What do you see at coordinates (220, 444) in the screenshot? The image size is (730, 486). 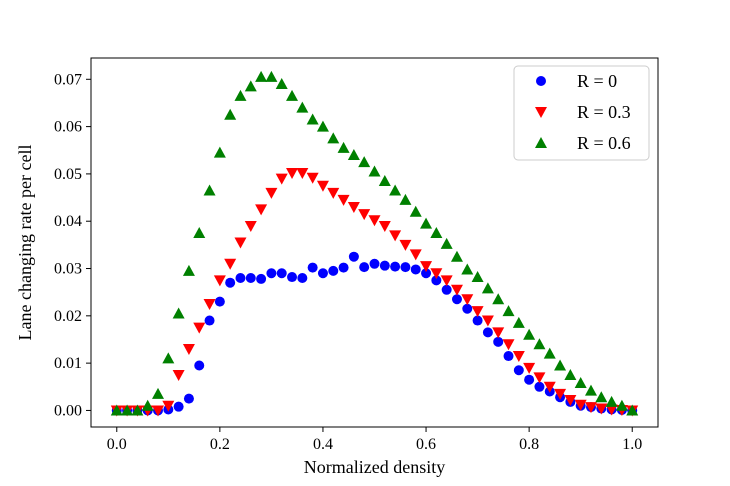 I see `x-tick-label: 0.2` at bounding box center [220, 444].